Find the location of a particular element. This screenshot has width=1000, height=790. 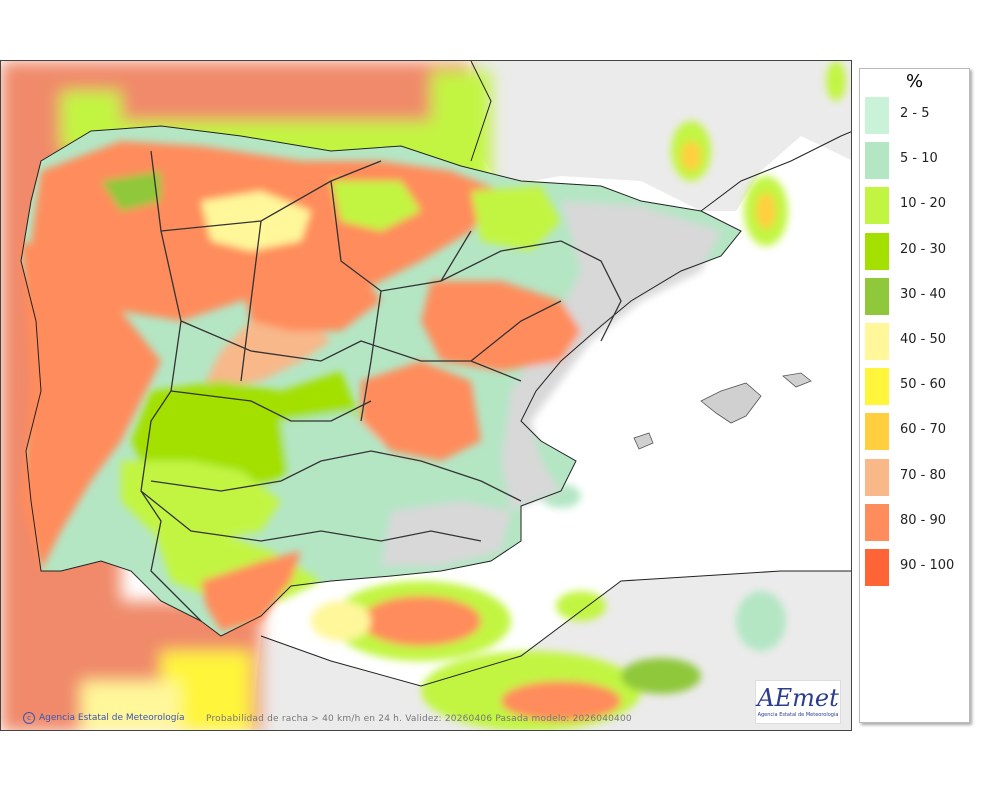

agency-credit: c Agencia Estatal de Meteorología is located at coordinates (104, 718).